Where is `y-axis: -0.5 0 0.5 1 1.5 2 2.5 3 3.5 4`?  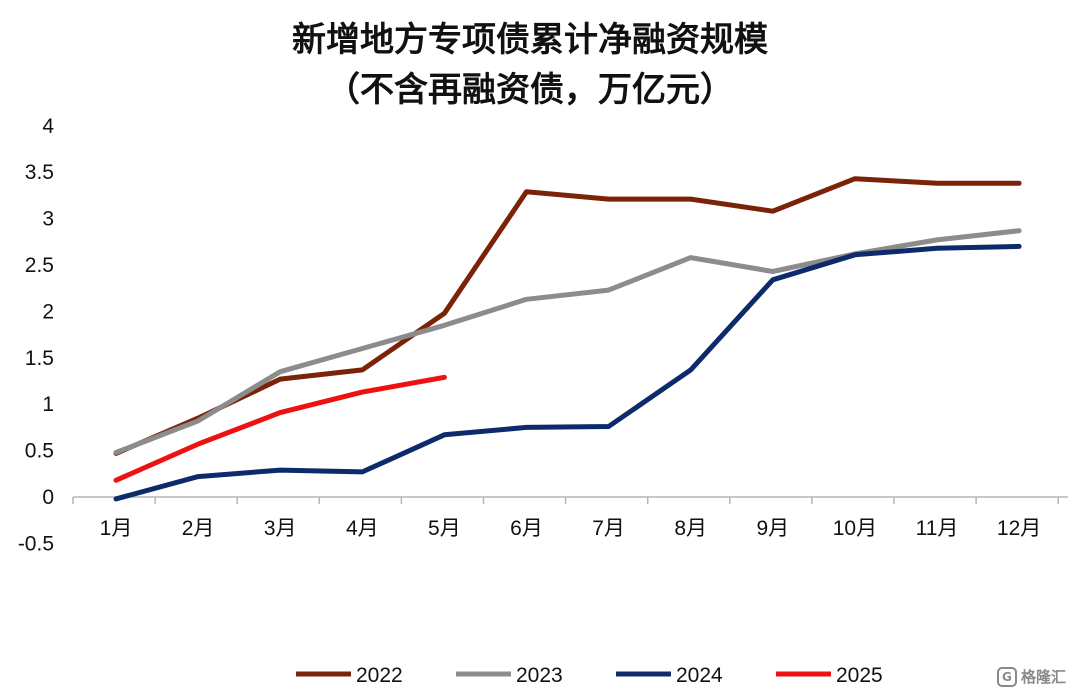 y-axis: -0.5 0 0.5 1 1.5 2 2.5 3 3.5 4 is located at coordinates (36, 335).